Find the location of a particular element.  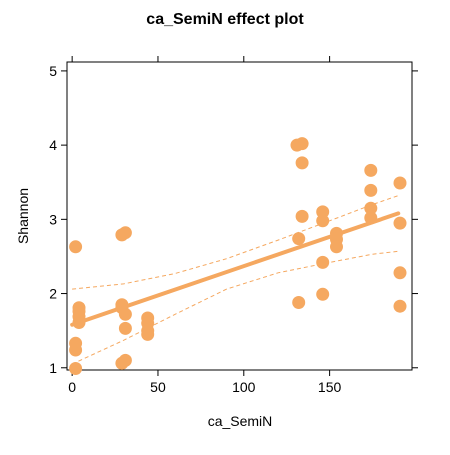

y-tick-label: 1 is located at coordinates (53, 368).